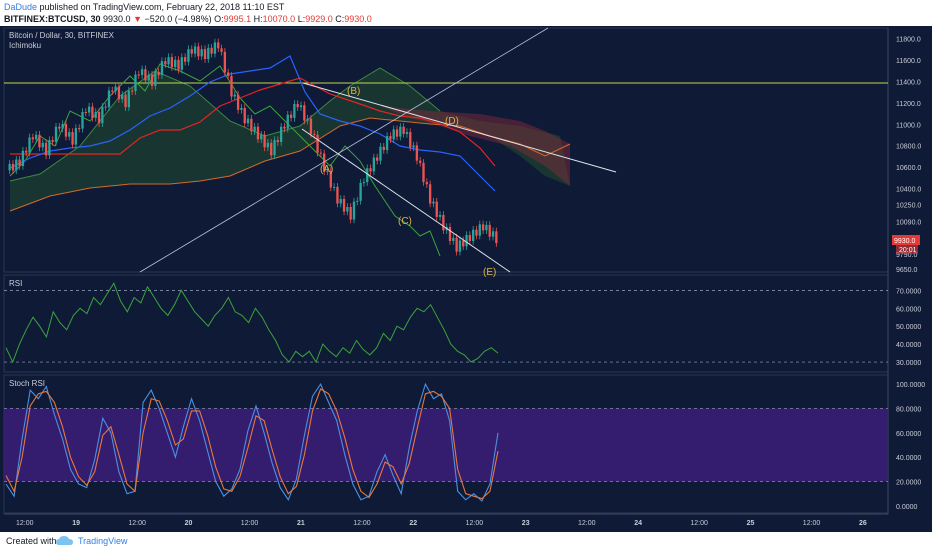 The width and height of the screenshot is (932, 550). I want to click on countdown-marker, so click(907, 249).